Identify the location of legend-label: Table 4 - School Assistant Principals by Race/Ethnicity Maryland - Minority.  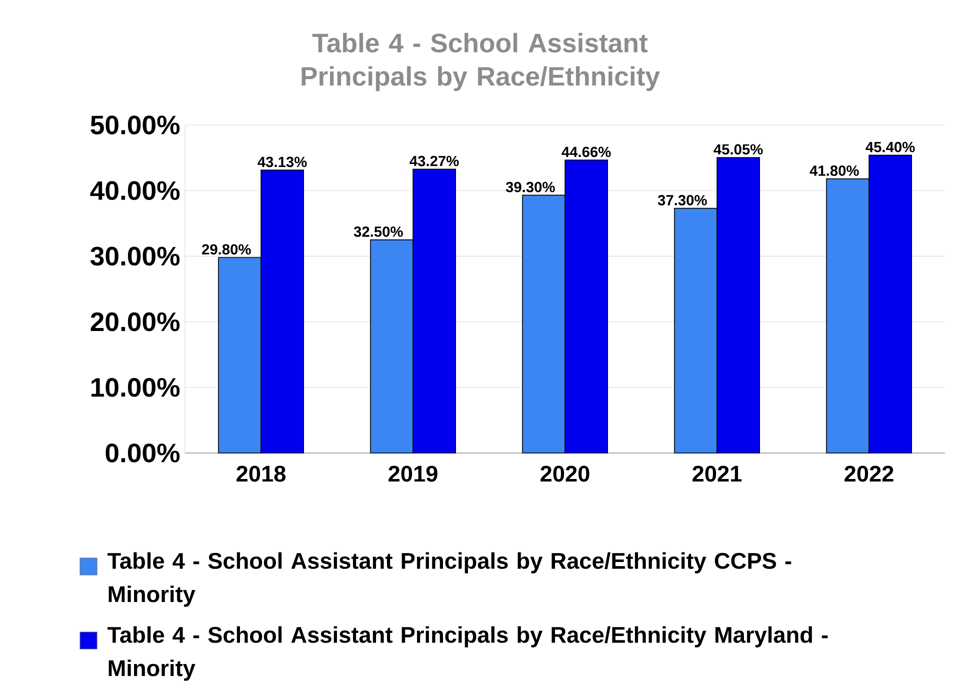
(468, 653).